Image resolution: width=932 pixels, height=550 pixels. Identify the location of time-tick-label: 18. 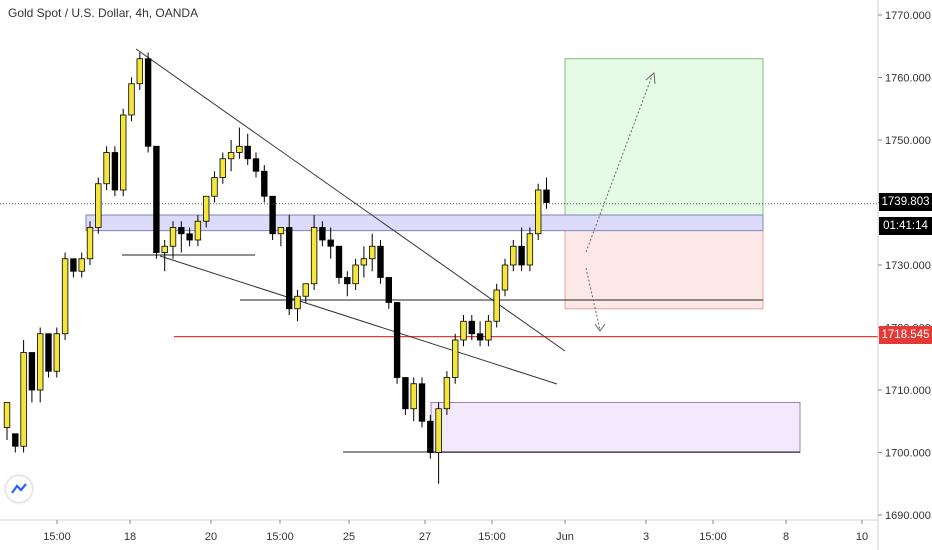
(130, 537).